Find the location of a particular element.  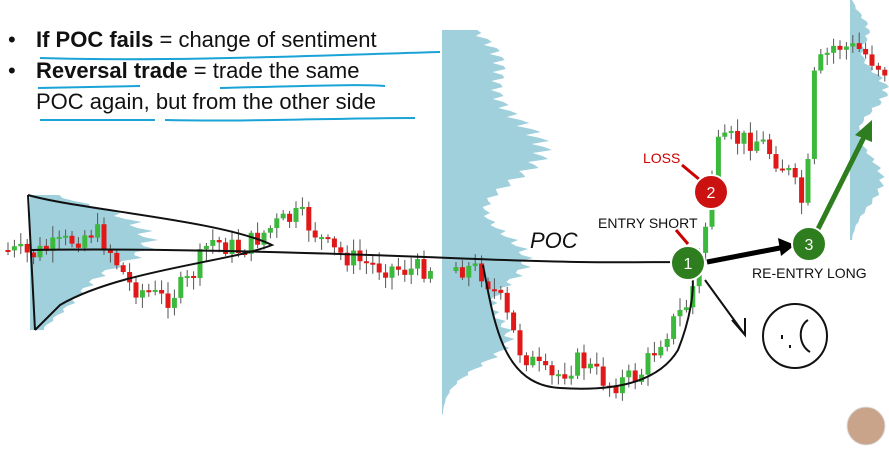

marker-label: 2 is located at coordinates (711, 193).